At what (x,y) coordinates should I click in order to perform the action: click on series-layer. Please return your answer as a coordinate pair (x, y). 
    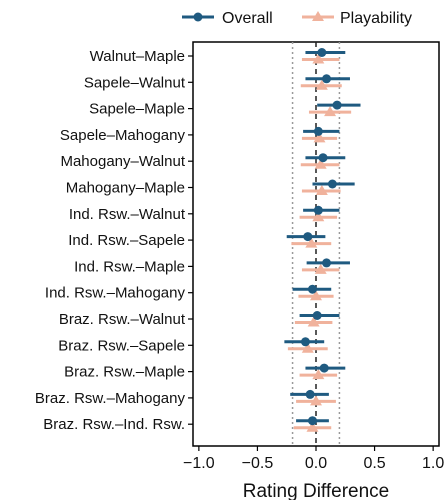
    Looking at the image, I should click on (322, 240).